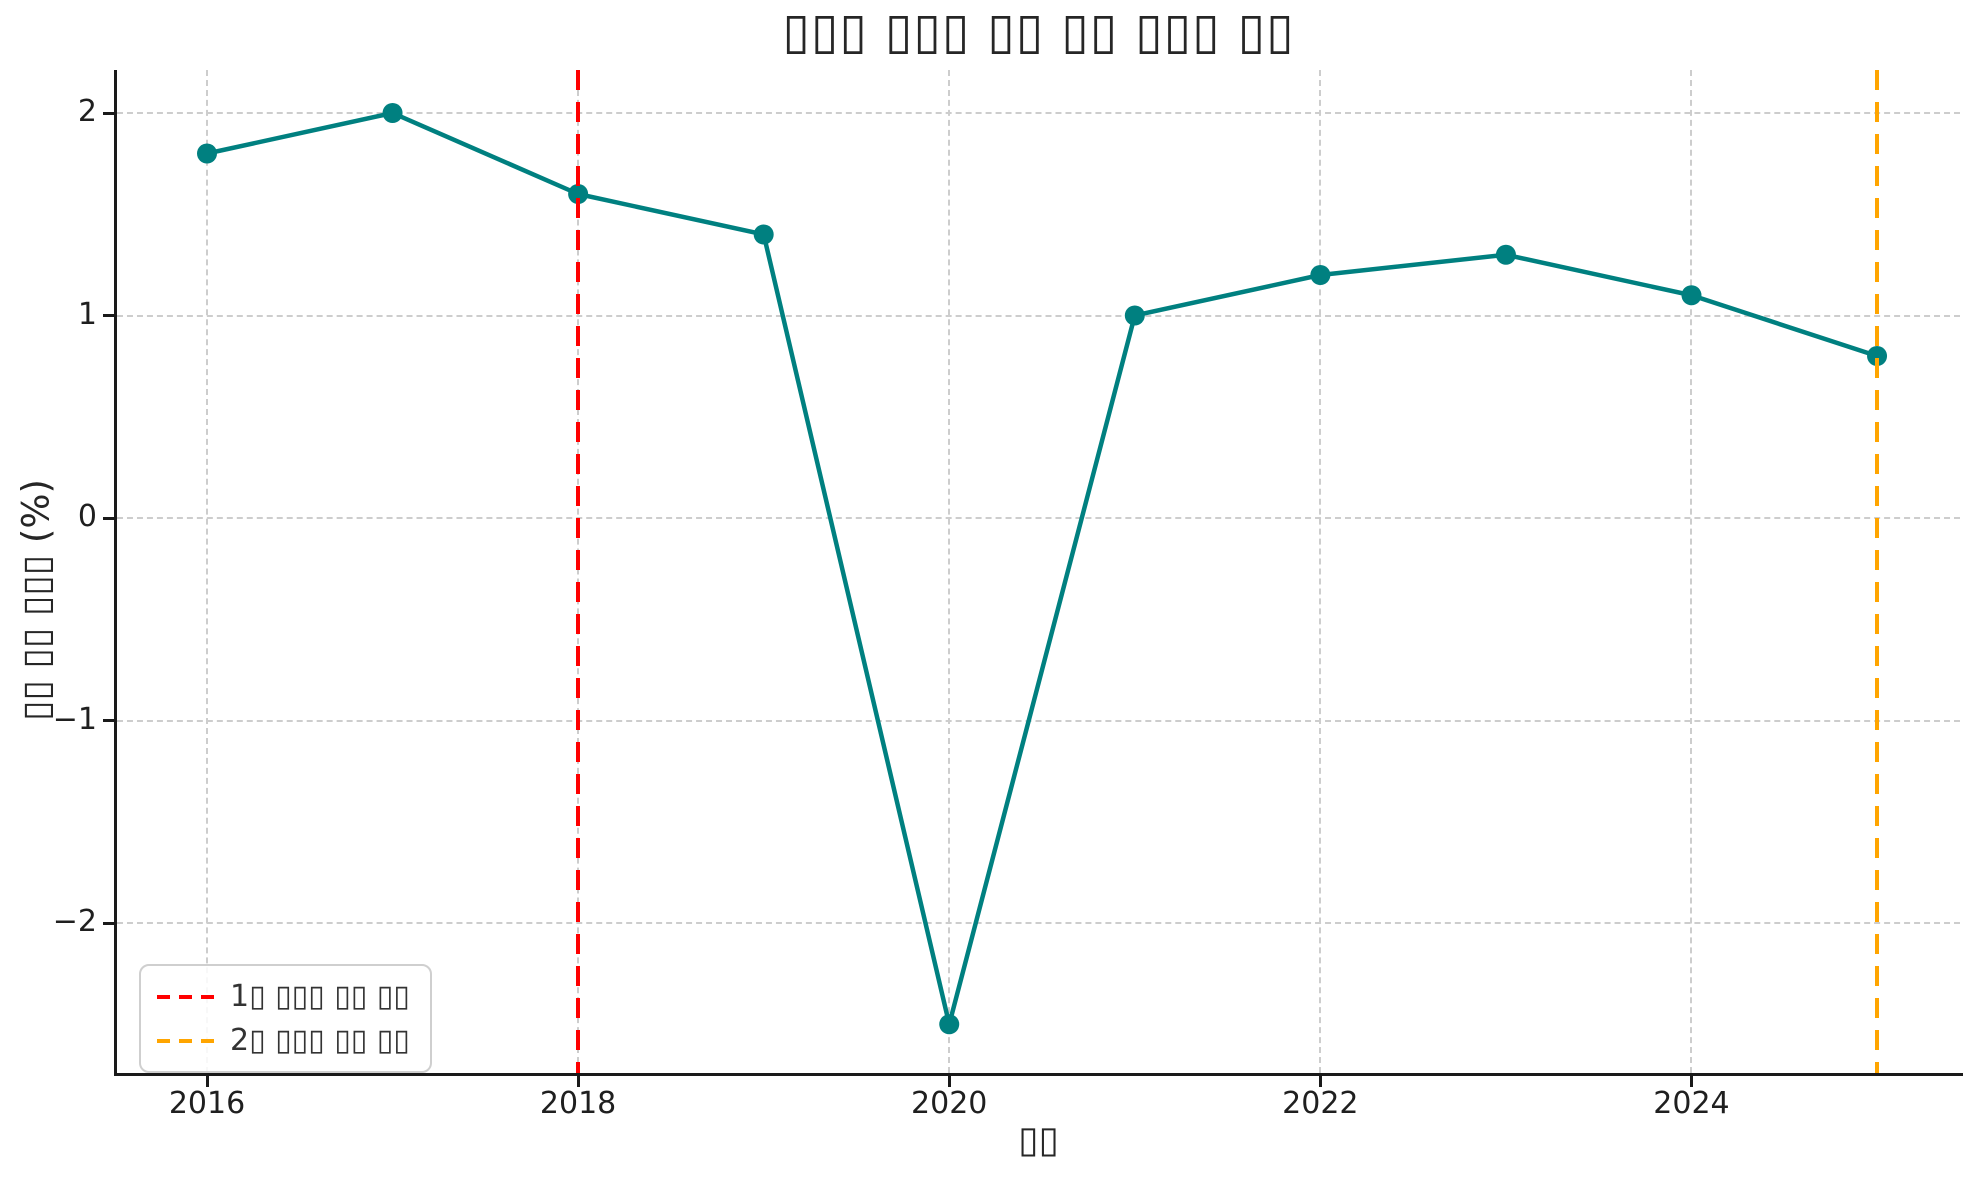 Image resolution: width=1979 pixels, height=1180 pixels. What do you see at coordinates (1320, 275) in the screenshot?
I see `data-point-2022` at bounding box center [1320, 275].